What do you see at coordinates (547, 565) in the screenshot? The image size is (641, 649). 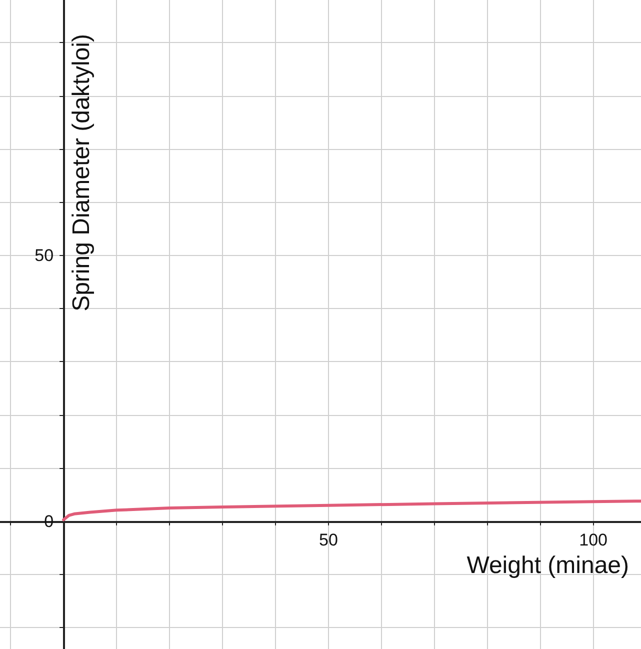 I see `x-axis-title: Weight (minae)` at bounding box center [547, 565].